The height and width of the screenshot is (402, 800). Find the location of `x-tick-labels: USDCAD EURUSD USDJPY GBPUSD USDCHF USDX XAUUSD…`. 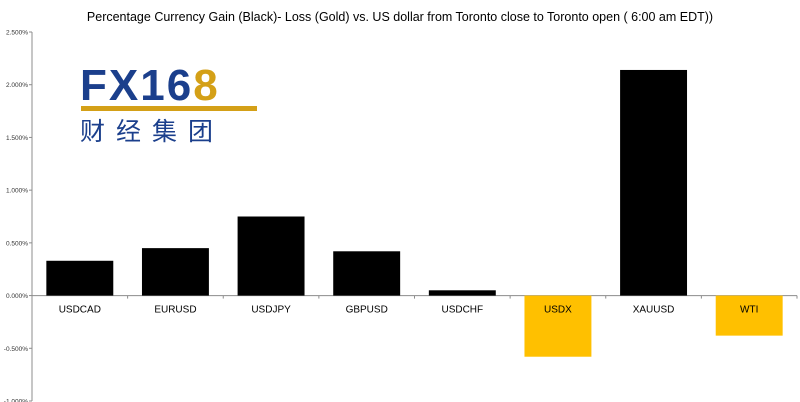

x-tick-labels: USDCAD EURUSD USDJPY GBPUSD USDCHF USDX XAUUSD… is located at coordinates (409, 310).